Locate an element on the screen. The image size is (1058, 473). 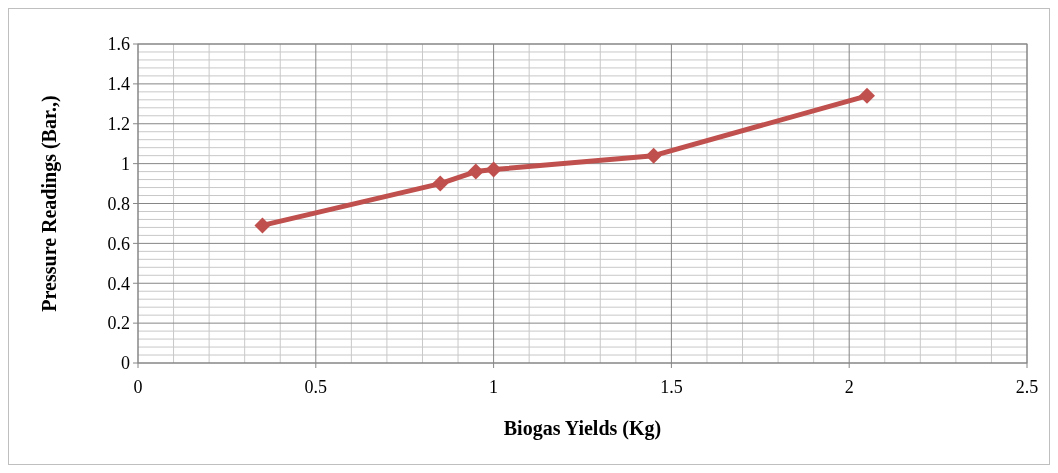
y-tick-label: 1.2 is located at coordinates (118, 124).